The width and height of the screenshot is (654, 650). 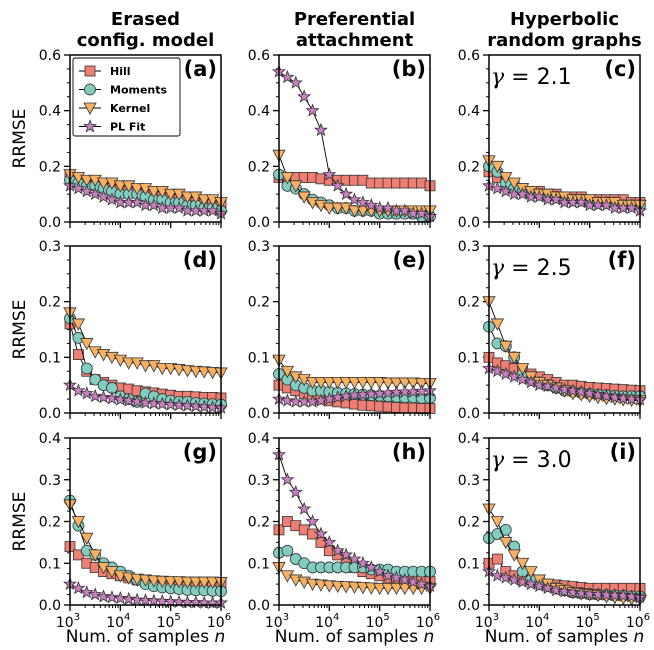 I want to click on panel-label: (a), so click(x=200, y=69).